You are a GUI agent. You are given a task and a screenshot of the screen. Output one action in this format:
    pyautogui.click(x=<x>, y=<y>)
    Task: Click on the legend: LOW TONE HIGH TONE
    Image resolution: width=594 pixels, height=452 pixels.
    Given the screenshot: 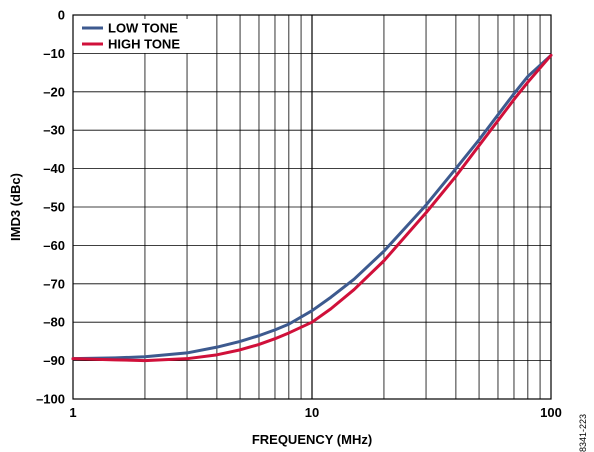 What is the action you would take?
    pyautogui.click(x=144, y=36)
    